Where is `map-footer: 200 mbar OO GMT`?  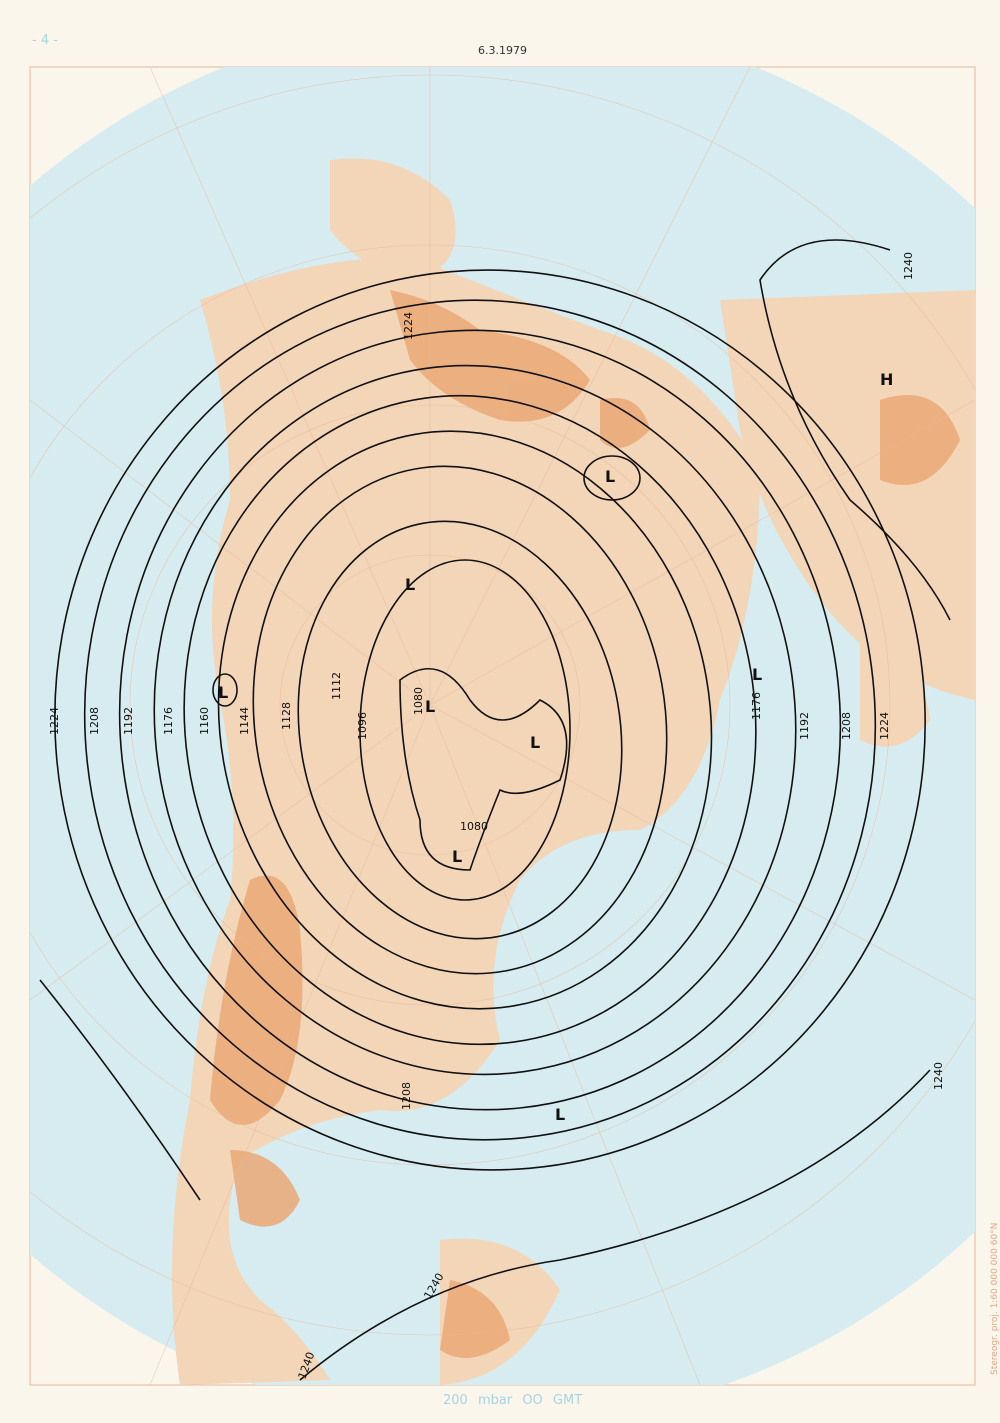 map-footer: 200 mbar OO GMT is located at coordinates (512, 1400).